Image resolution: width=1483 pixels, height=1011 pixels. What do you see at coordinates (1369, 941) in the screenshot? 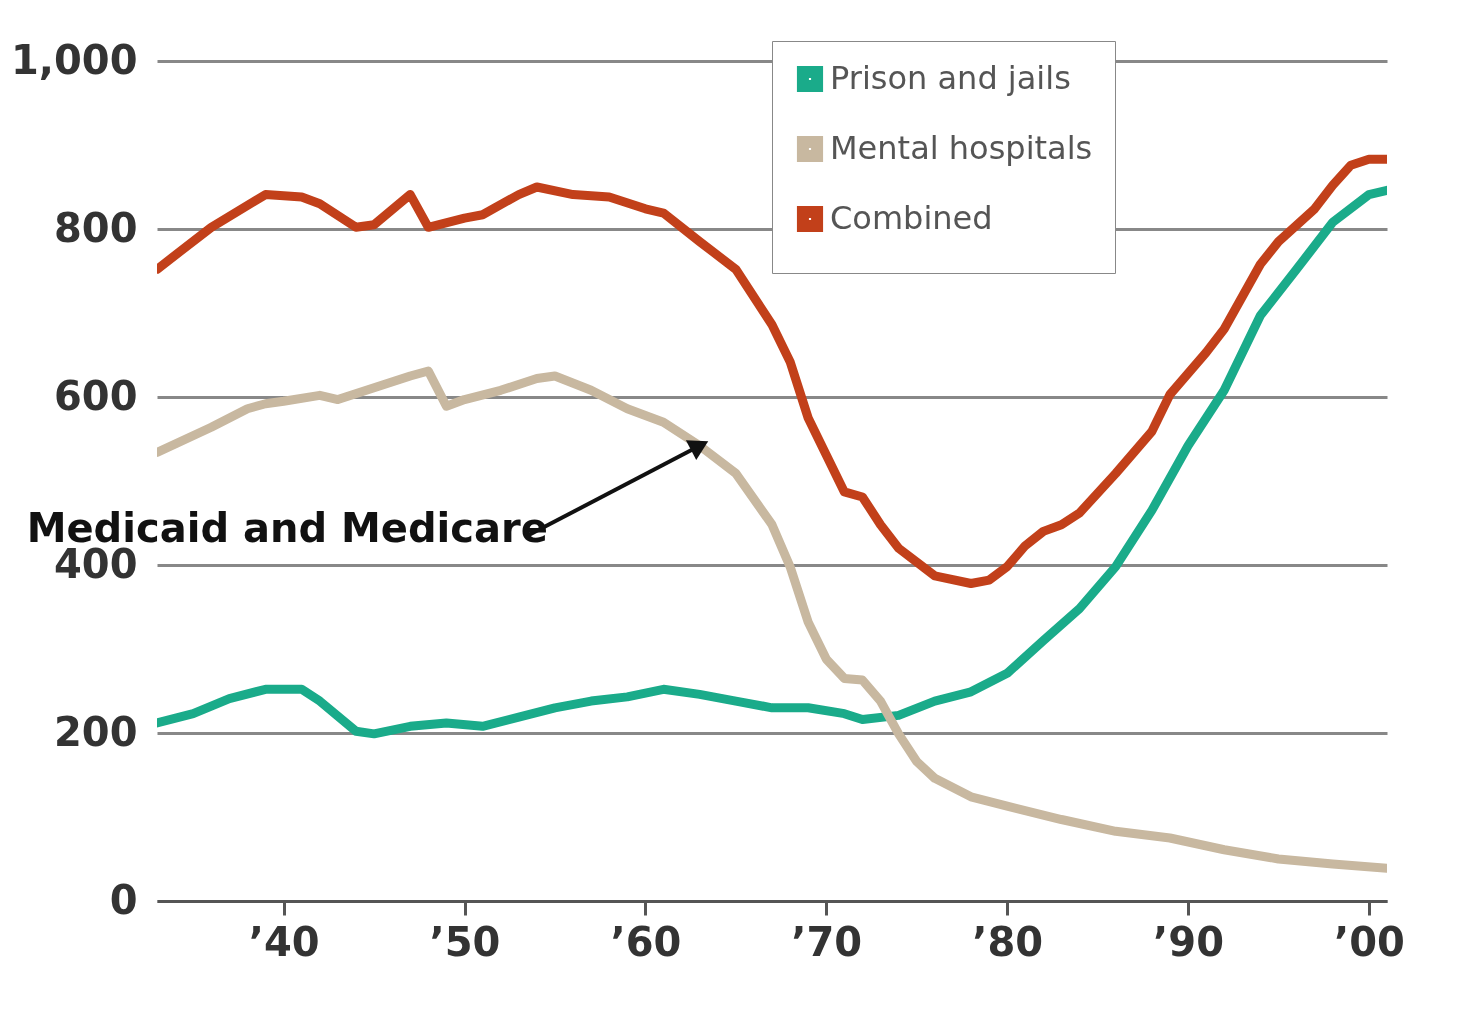
I see `x-tick-label: ’00` at bounding box center [1369, 941].